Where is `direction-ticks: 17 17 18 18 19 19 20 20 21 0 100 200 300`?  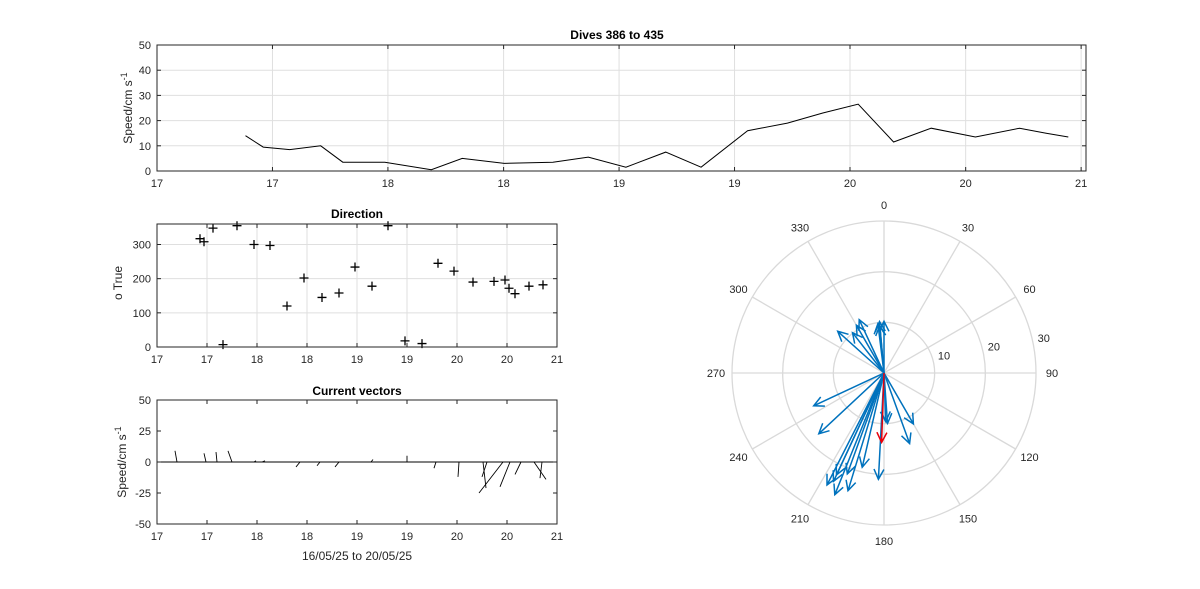 direction-ticks: 17 17 18 18 19 19 20 20 21 0 100 200 300 is located at coordinates (348, 295).